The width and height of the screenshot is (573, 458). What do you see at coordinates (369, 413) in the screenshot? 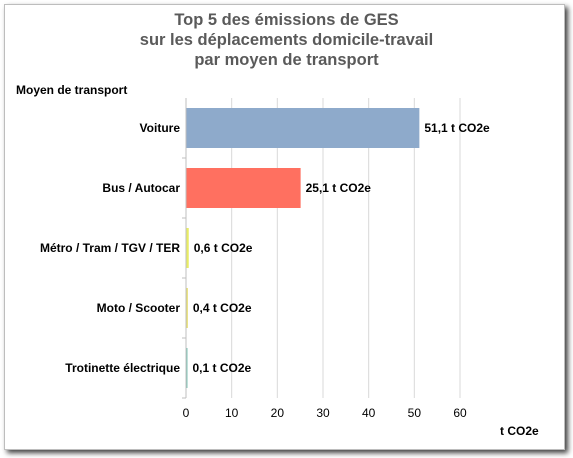
I see `x-tick-label-4: 40` at bounding box center [369, 413].